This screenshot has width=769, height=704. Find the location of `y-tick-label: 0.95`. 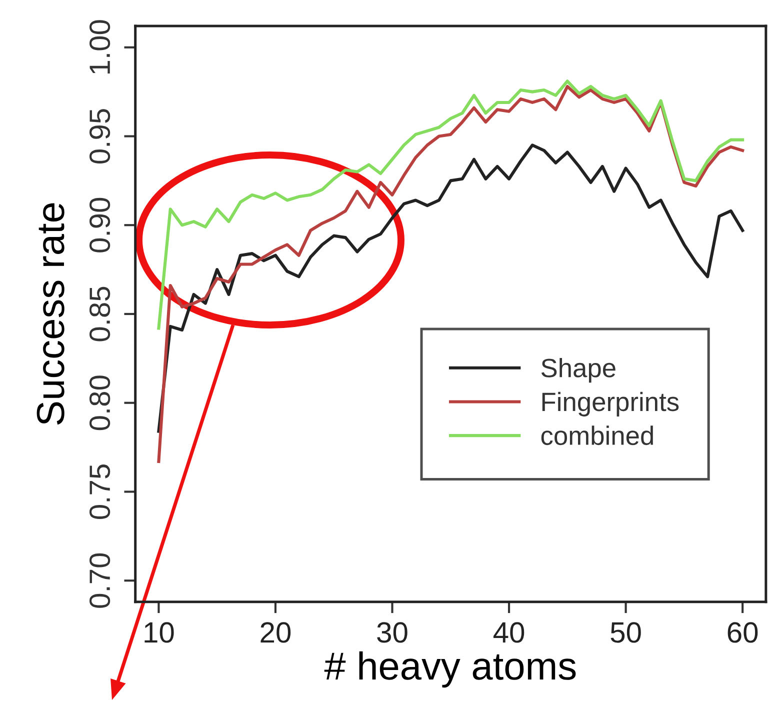

y-tick-label: 0.95 is located at coordinates (99, 136).